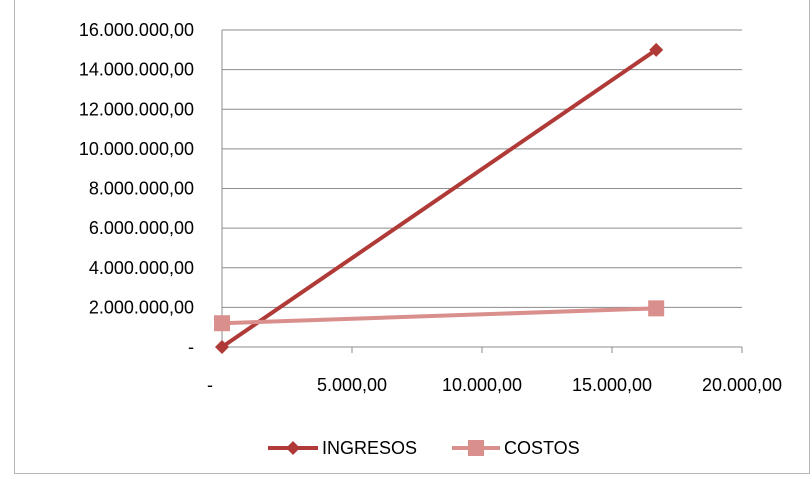 This screenshot has height=479, width=812. I want to click on y-tick-label: 12.000.000,00, so click(136, 109).